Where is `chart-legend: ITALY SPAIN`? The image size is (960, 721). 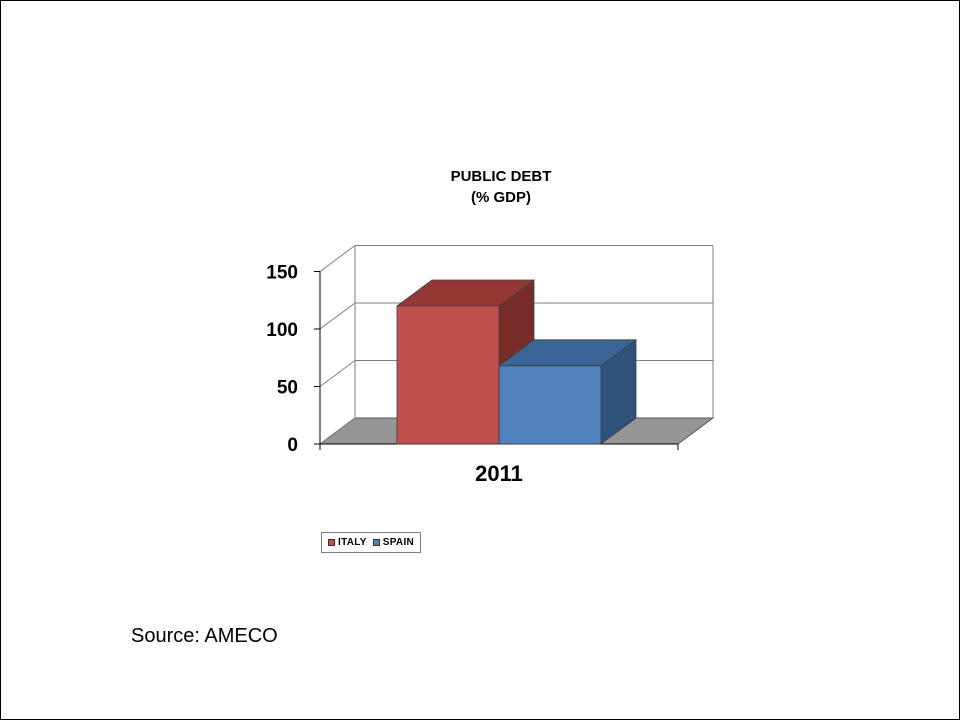 chart-legend: ITALY SPAIN is located at coordinates (371, 542).